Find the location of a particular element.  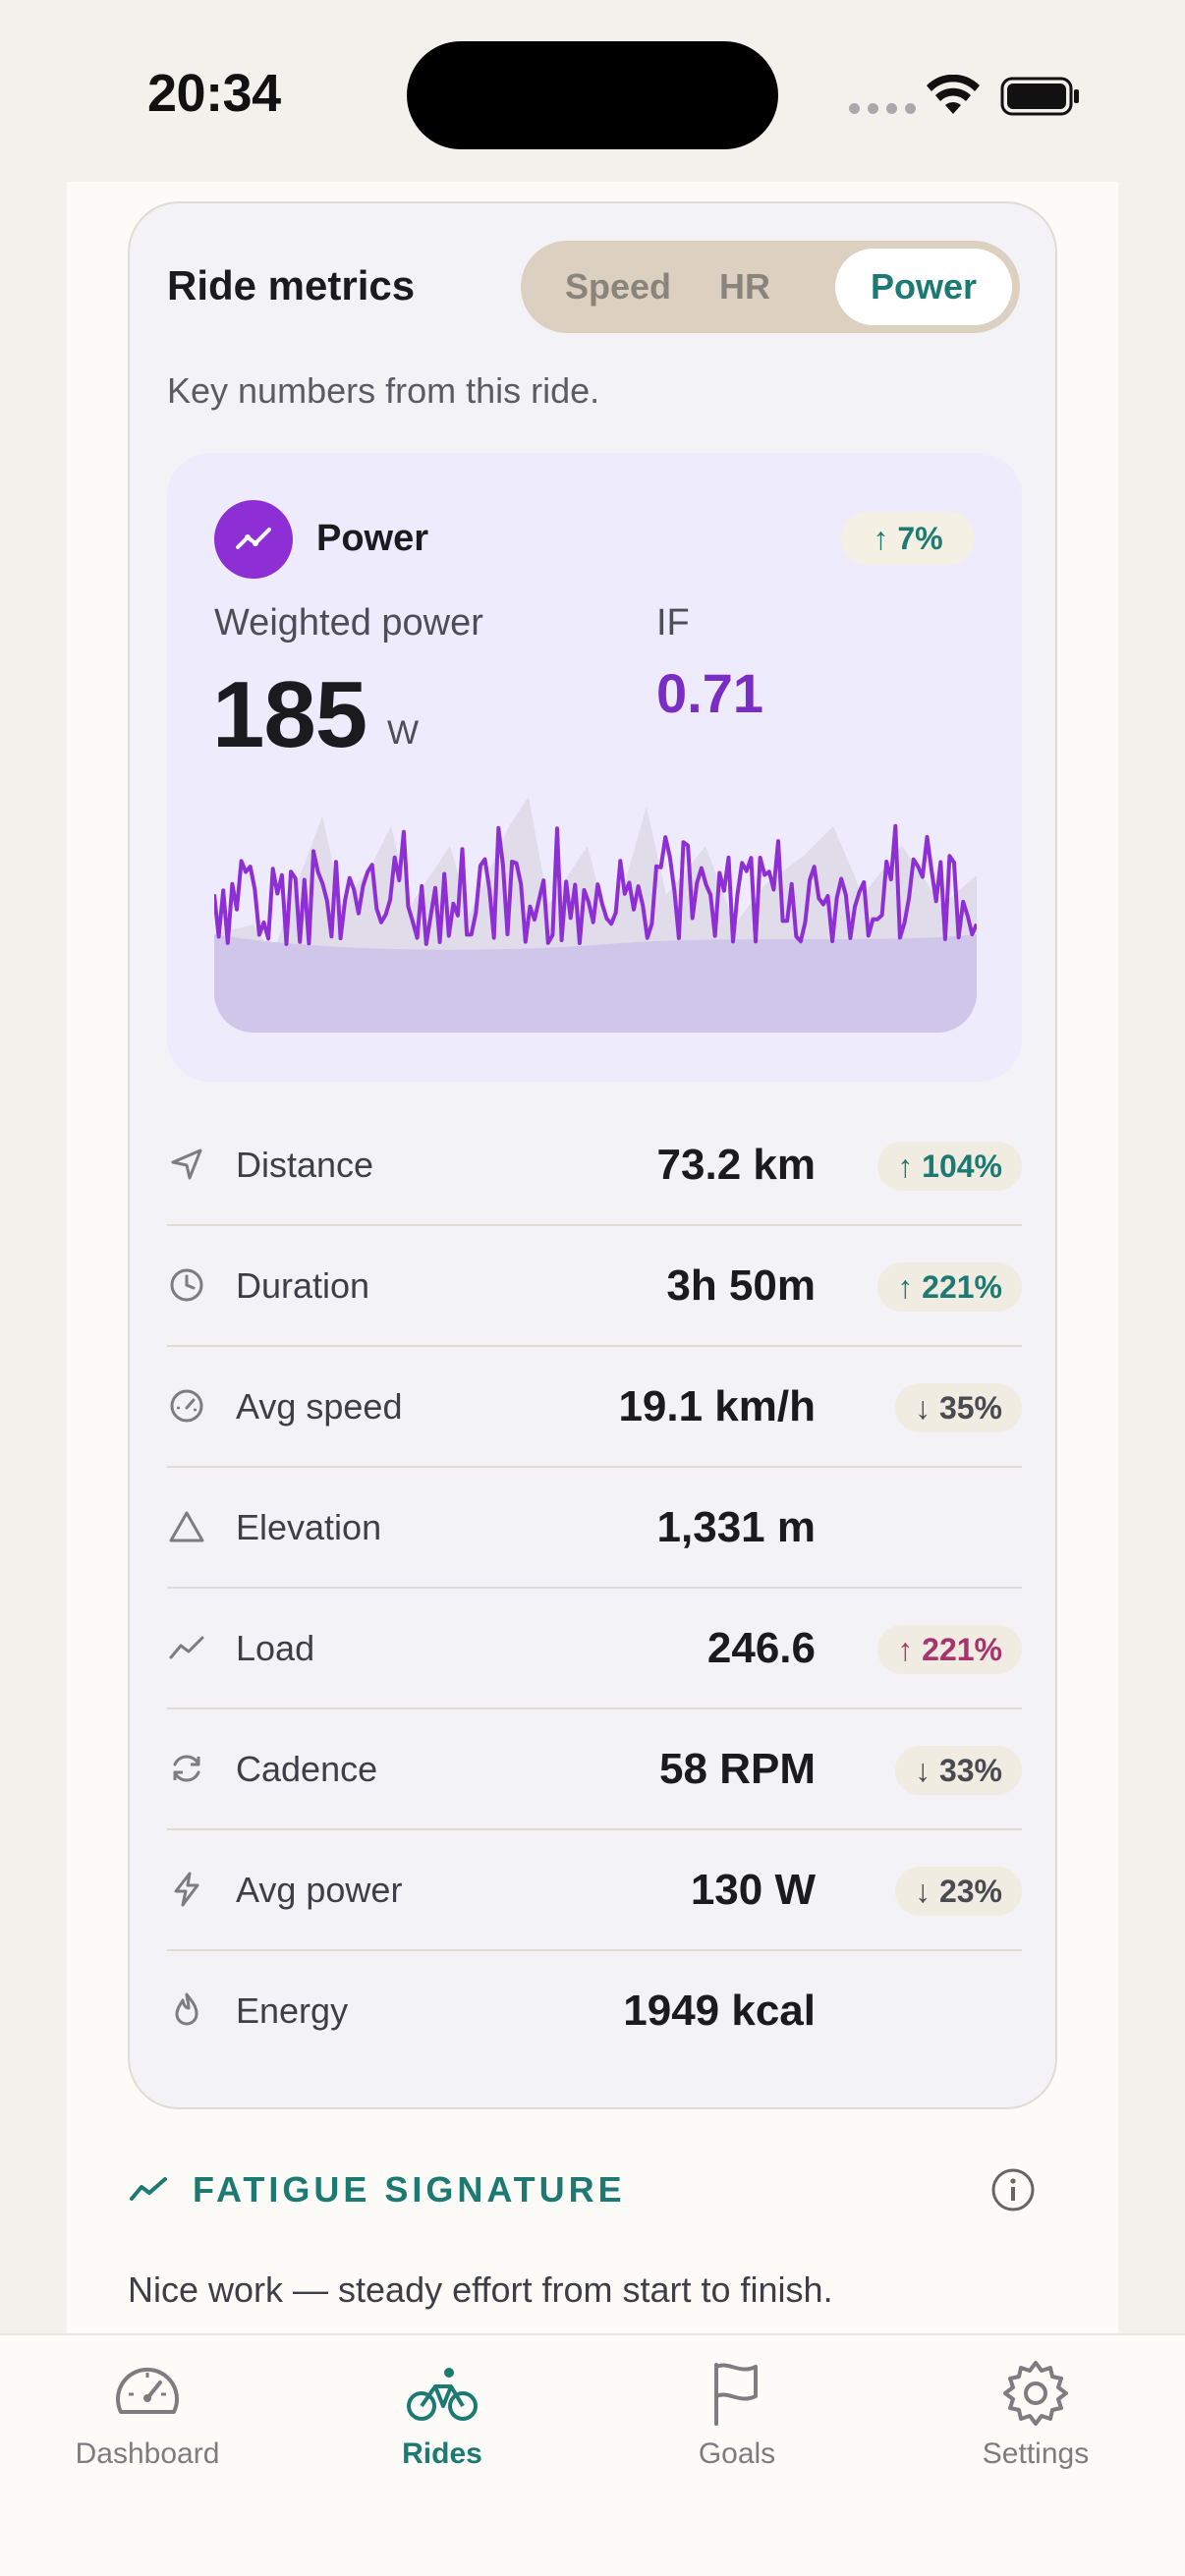

clock-icon is located at coordinates (186, 1285).